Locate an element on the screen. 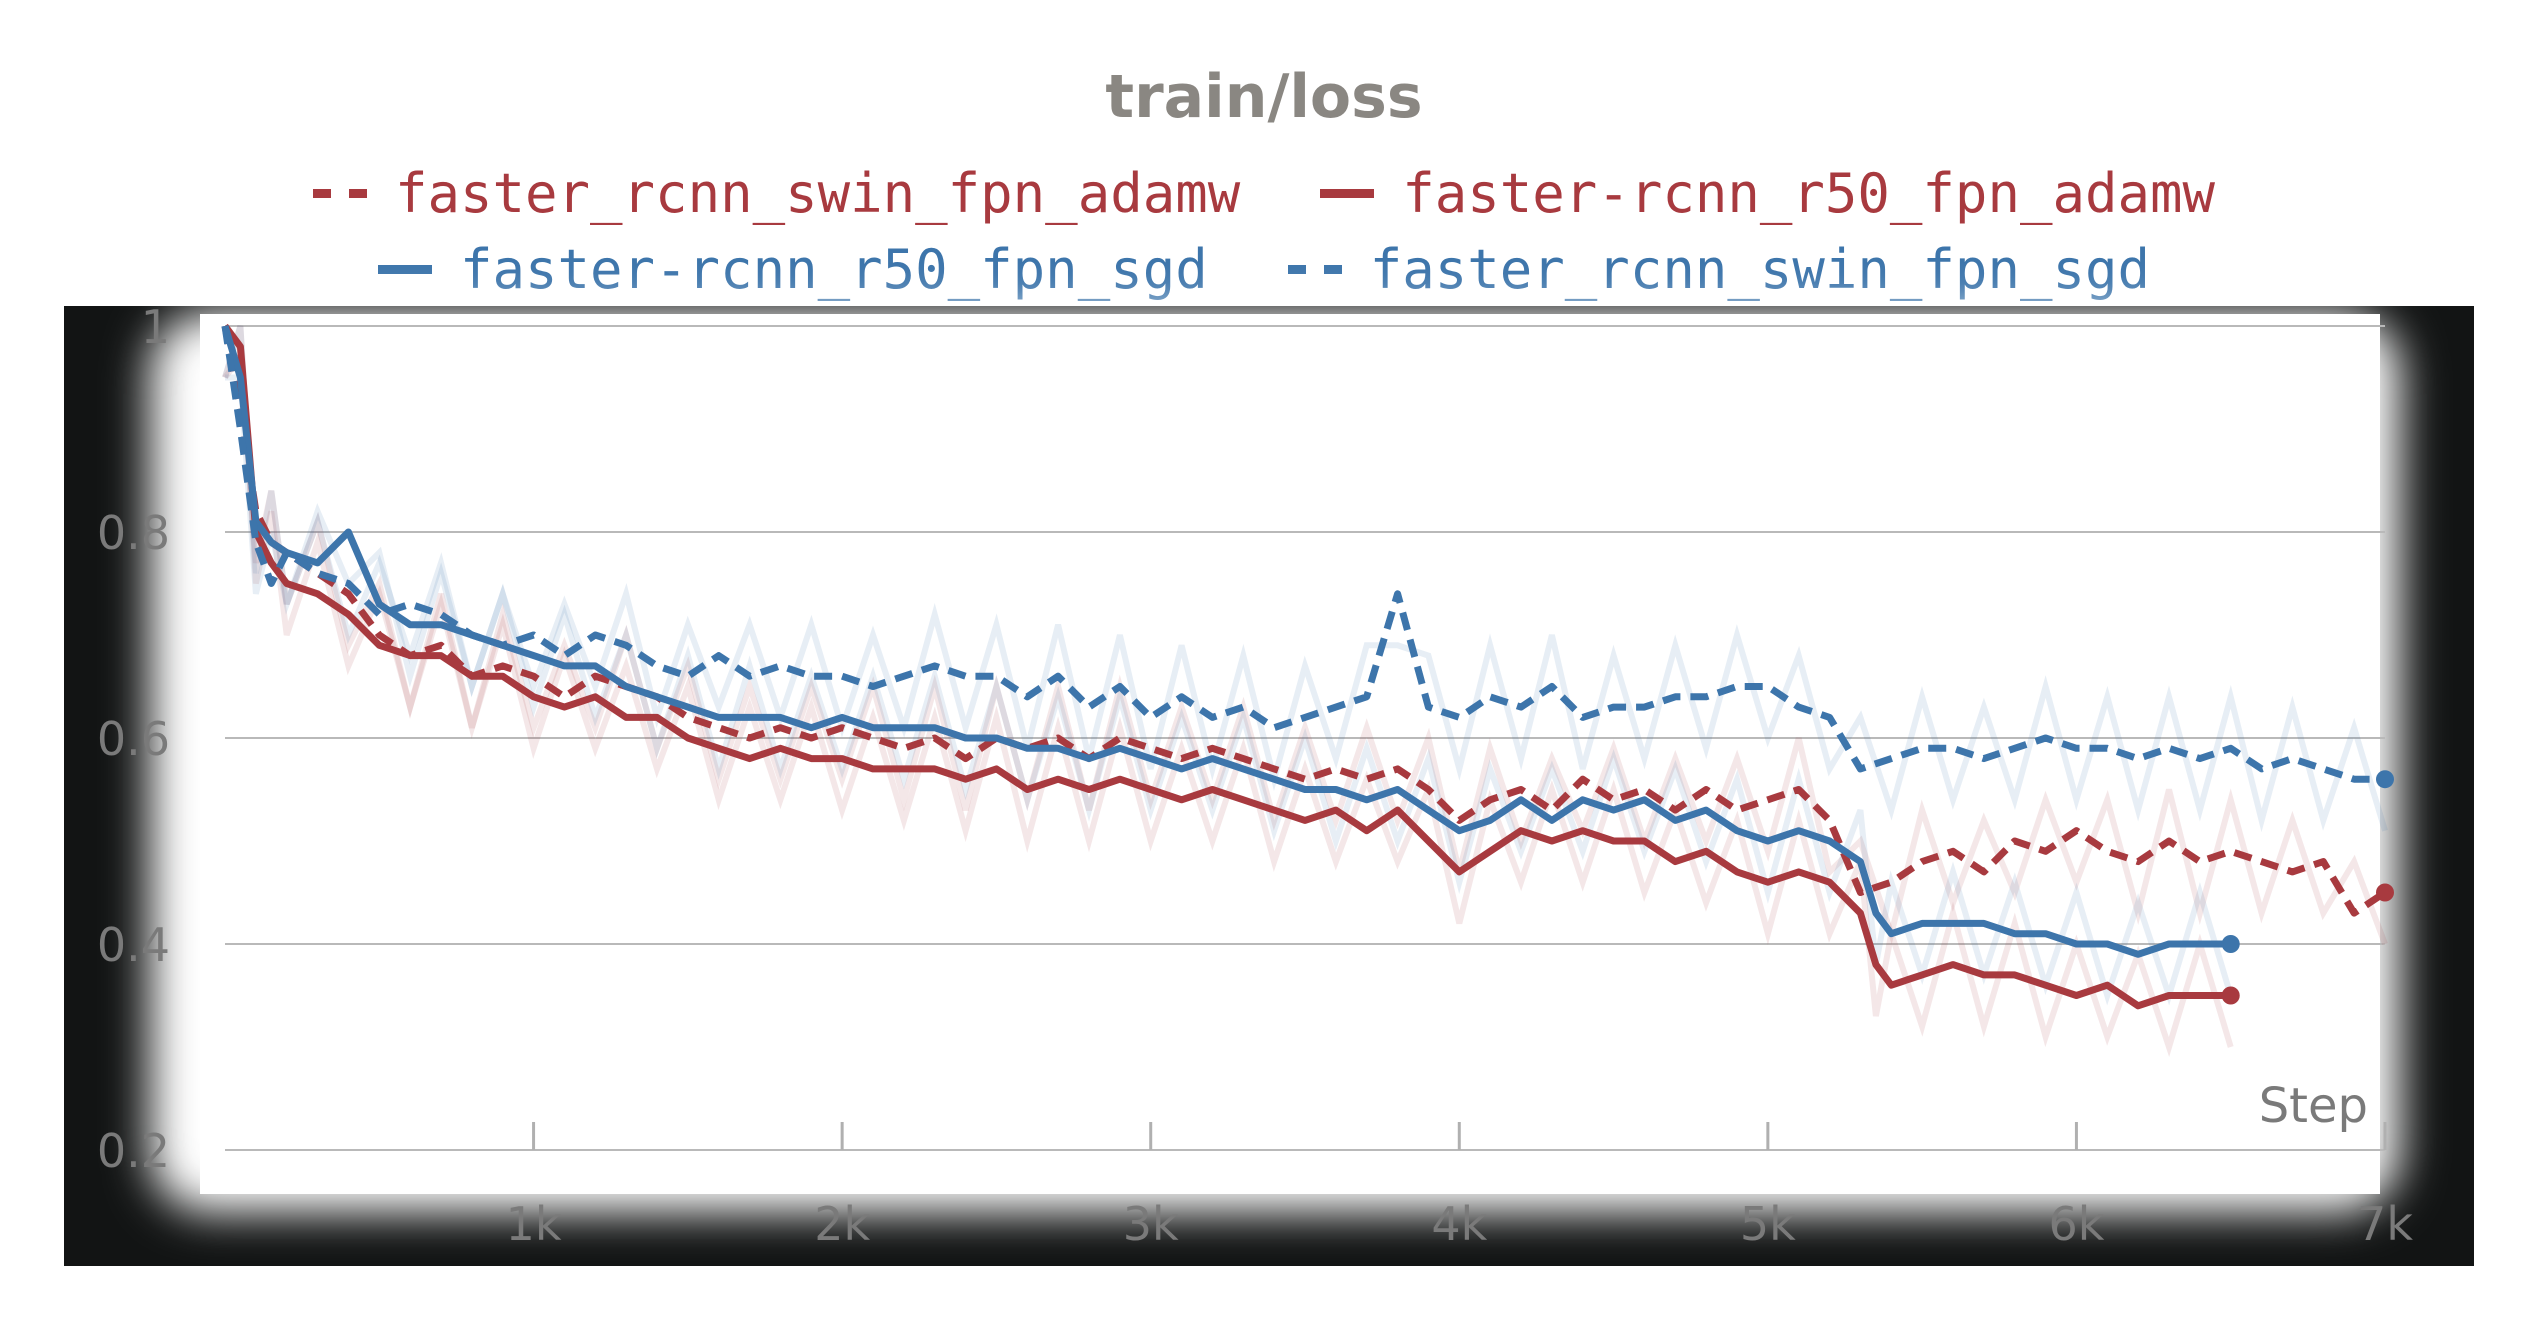 Image resolution: width=2528 pixels, height=1328 pixels. legend-item-swin-adamw: faster_rcnn_swin_fpn_adamw is located at coordinates (776, 193).